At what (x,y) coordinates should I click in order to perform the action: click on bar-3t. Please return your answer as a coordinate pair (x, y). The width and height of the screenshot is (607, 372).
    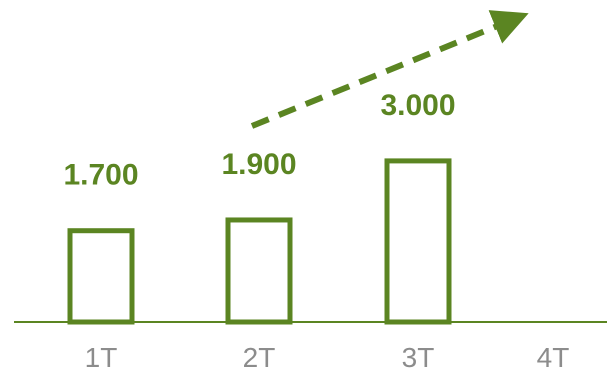
    Looking at the image, I should click on (418, 241).